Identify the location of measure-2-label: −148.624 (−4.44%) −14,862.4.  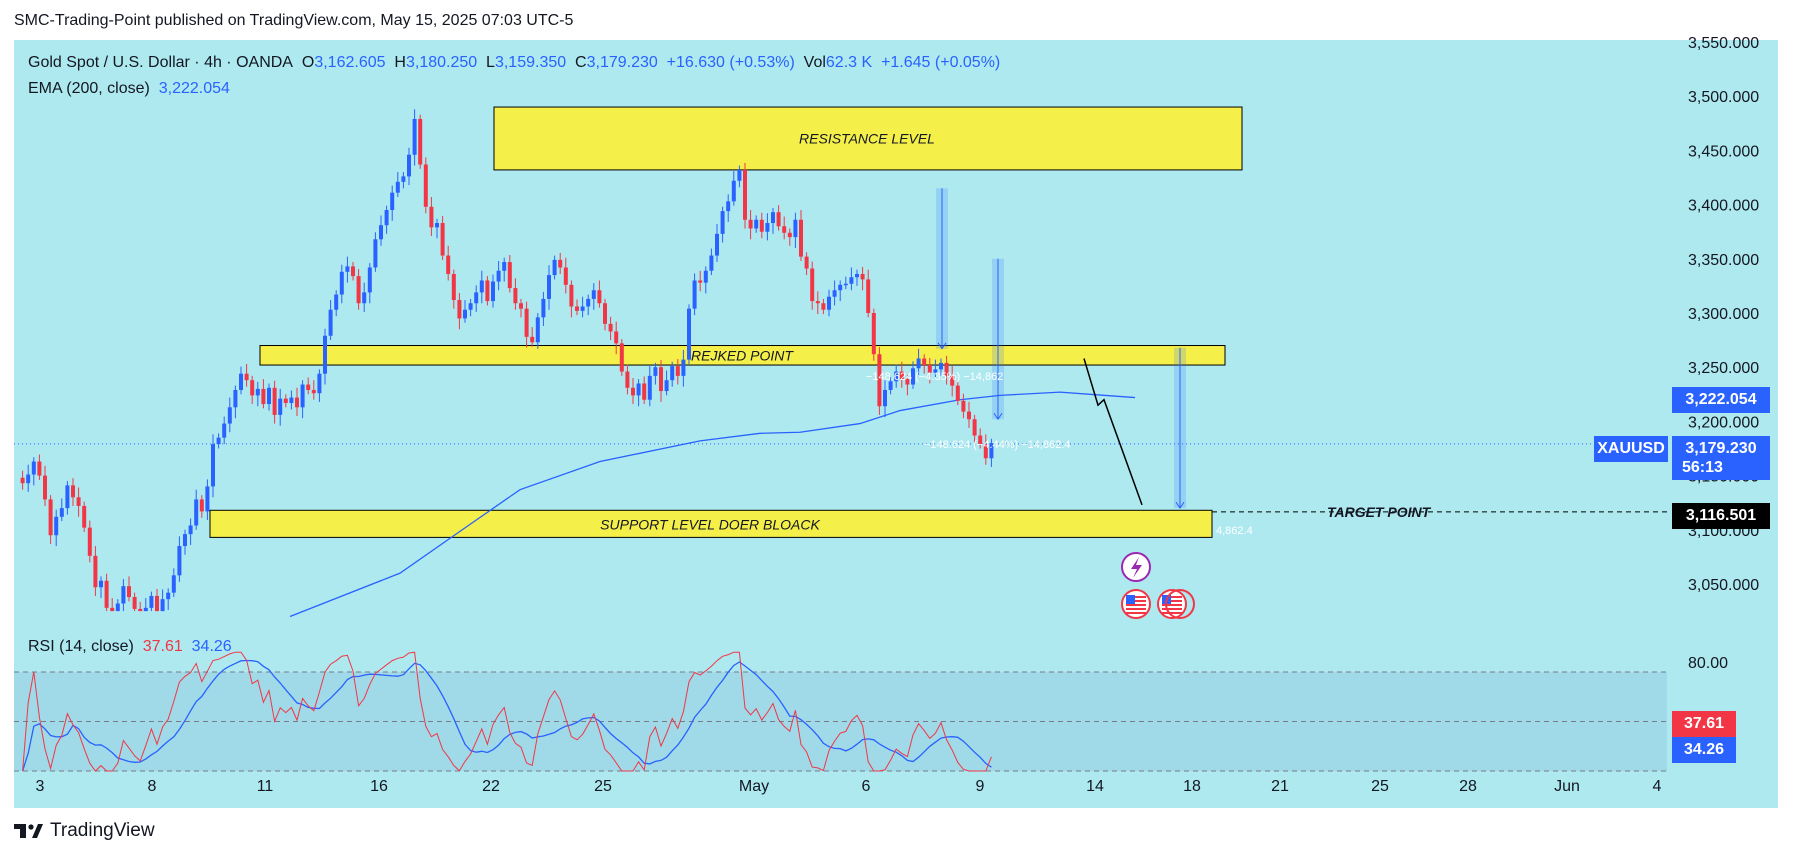
(997, 445).